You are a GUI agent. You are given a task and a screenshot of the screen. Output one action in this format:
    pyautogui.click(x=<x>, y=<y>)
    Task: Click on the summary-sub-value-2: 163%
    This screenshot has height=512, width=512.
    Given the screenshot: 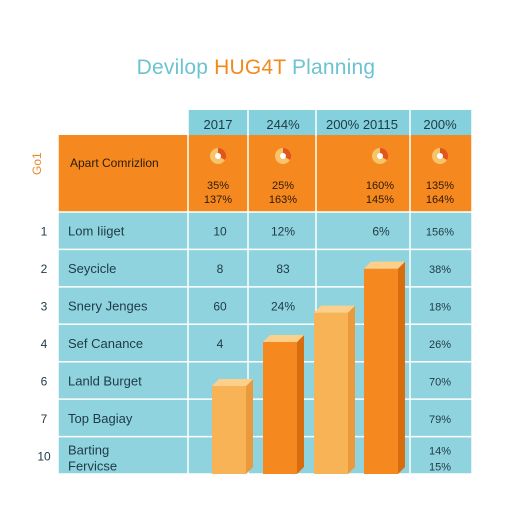 What is the action you would take?
    pyautogui.click(x=283, y=200)
    